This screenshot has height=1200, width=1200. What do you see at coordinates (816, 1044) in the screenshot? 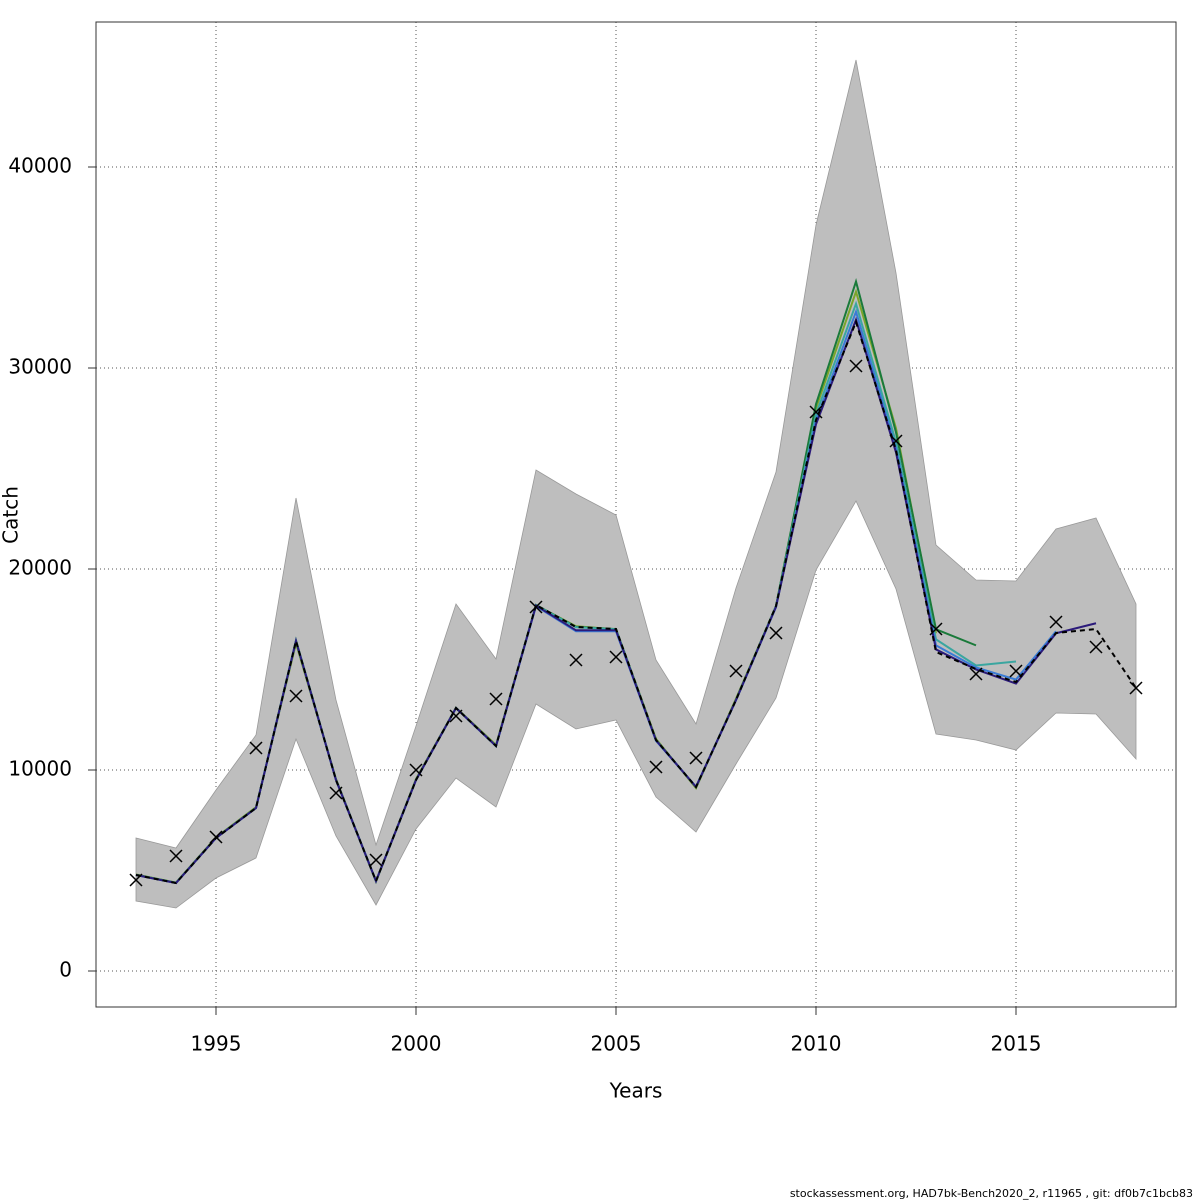
I see `x-tick-label: 2010` at bounding box center [816, 1044].